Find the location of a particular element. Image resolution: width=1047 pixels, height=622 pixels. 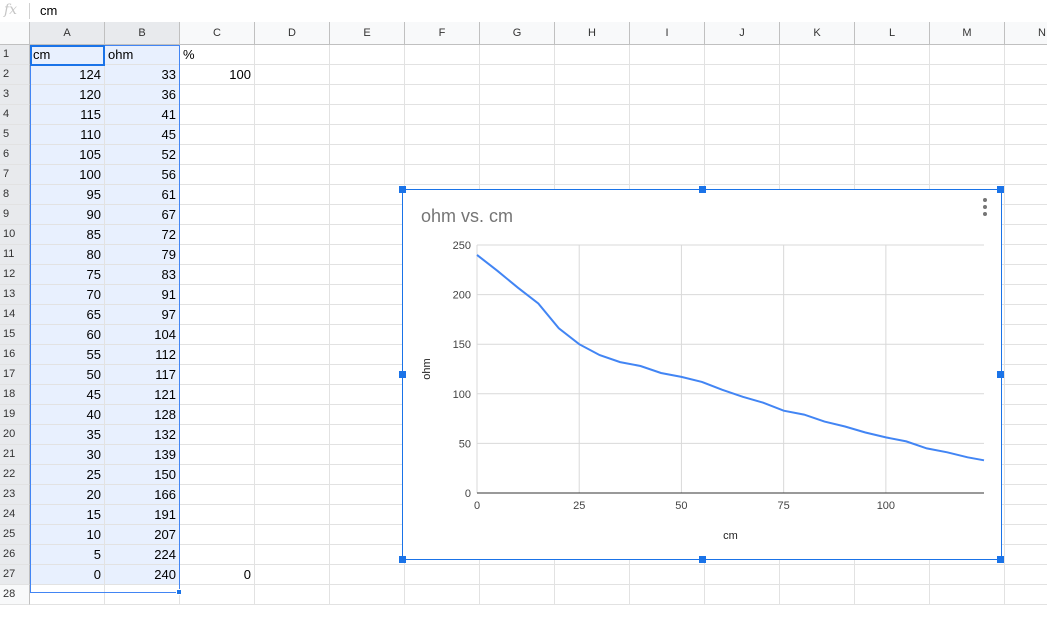

cell-e22 is located at coordinates (367, 475).